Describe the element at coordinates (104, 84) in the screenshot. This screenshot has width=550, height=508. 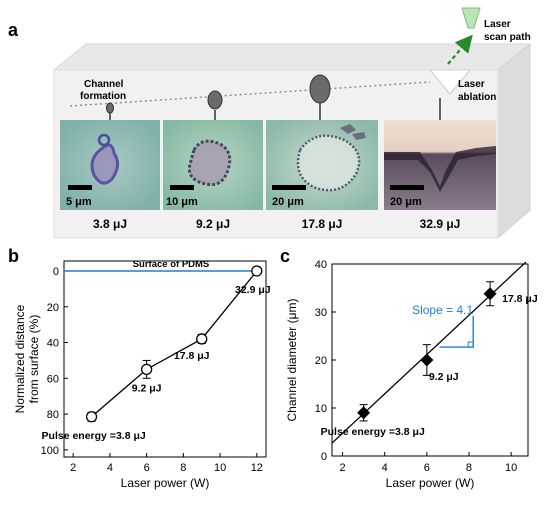
I see `channel-label-1: Channel` at that location.